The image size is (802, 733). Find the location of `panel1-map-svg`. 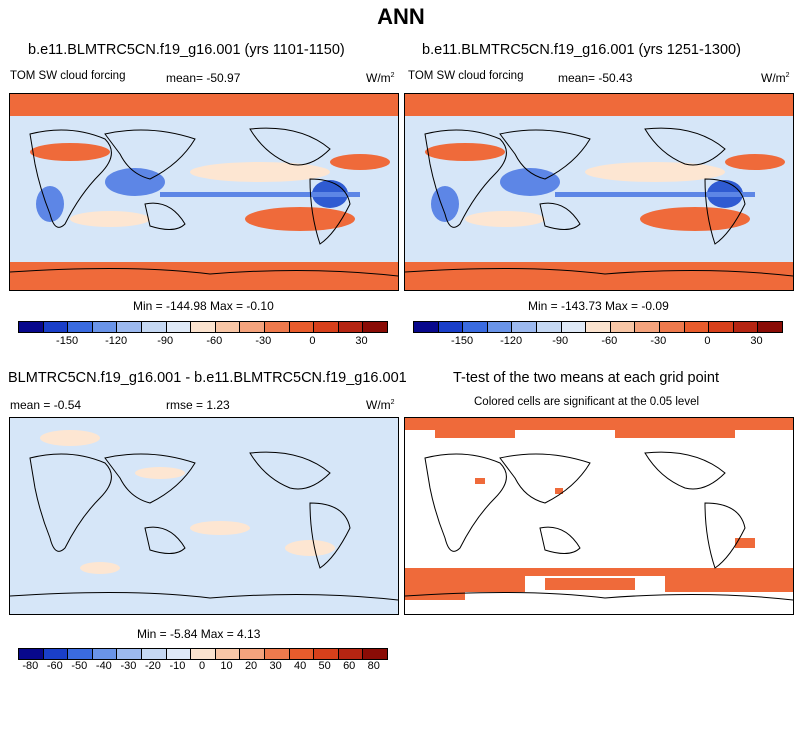

panel1-map-svg is located at coordinates (204, 192).